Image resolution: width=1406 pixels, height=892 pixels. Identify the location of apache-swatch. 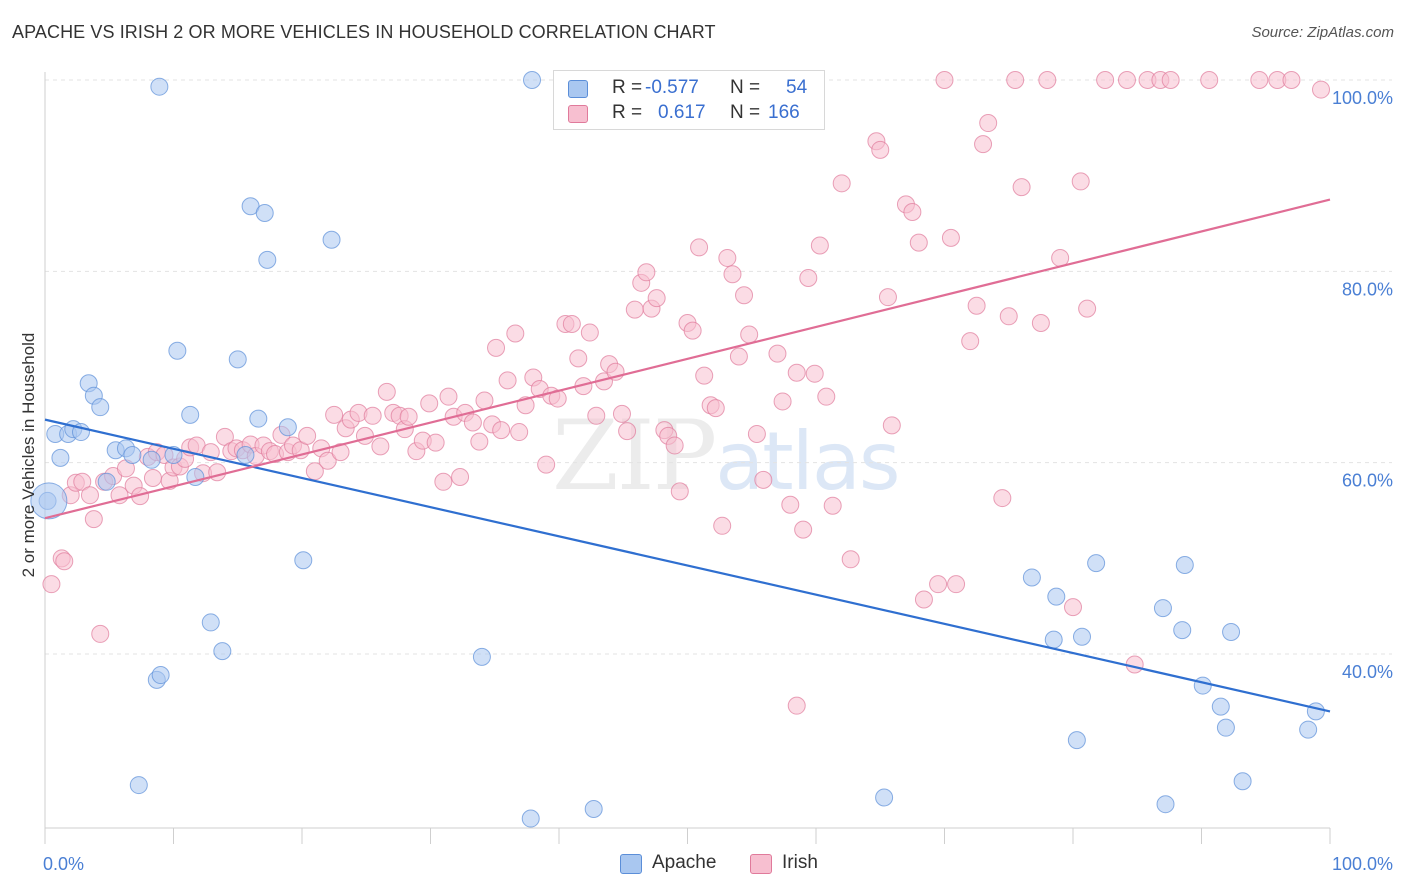
(578, 89).